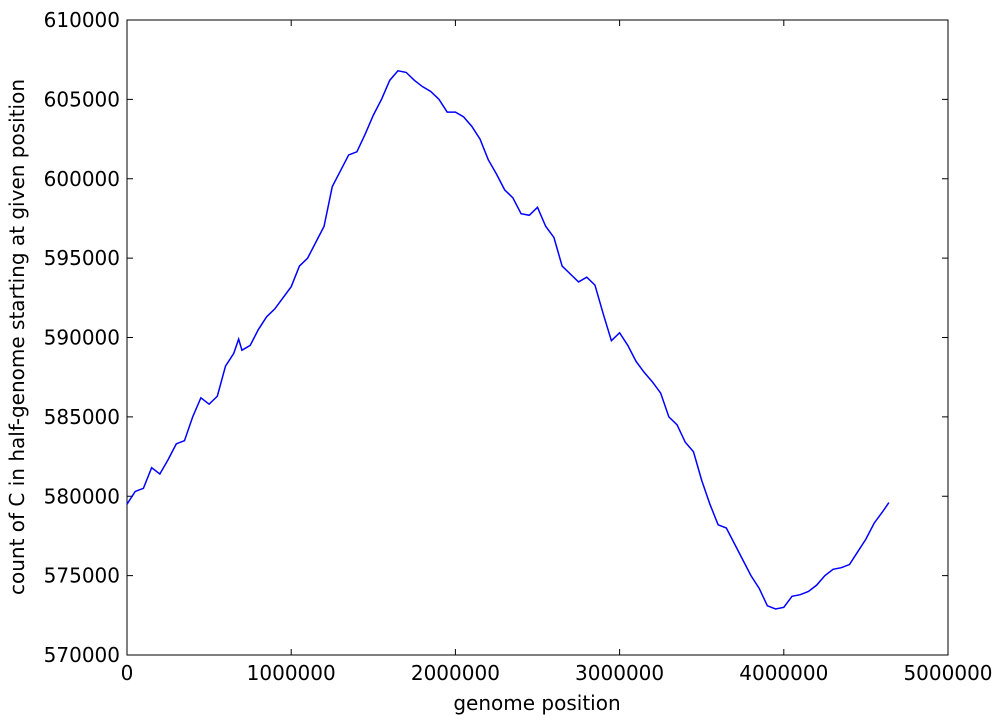 The width and height of the screenshot is (1000, 722). Describe the element at coordinates (82, 20) in the screenshot. I see `y-tick-label: 610000` at that location.